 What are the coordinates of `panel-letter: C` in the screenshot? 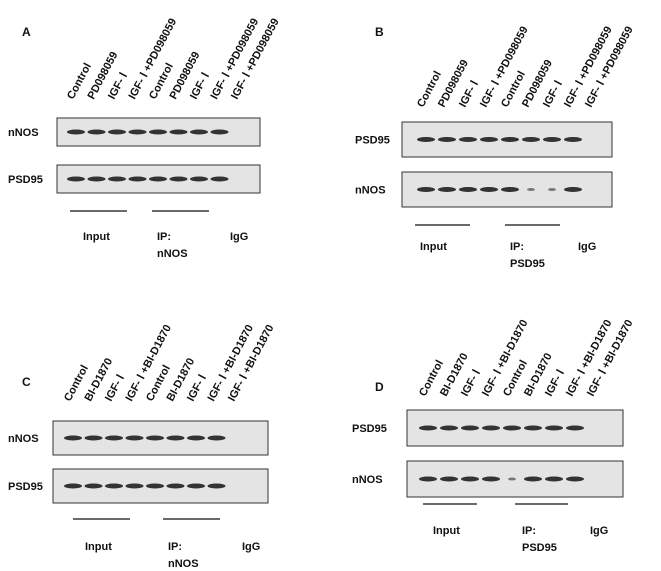 It's located at (26, 382).